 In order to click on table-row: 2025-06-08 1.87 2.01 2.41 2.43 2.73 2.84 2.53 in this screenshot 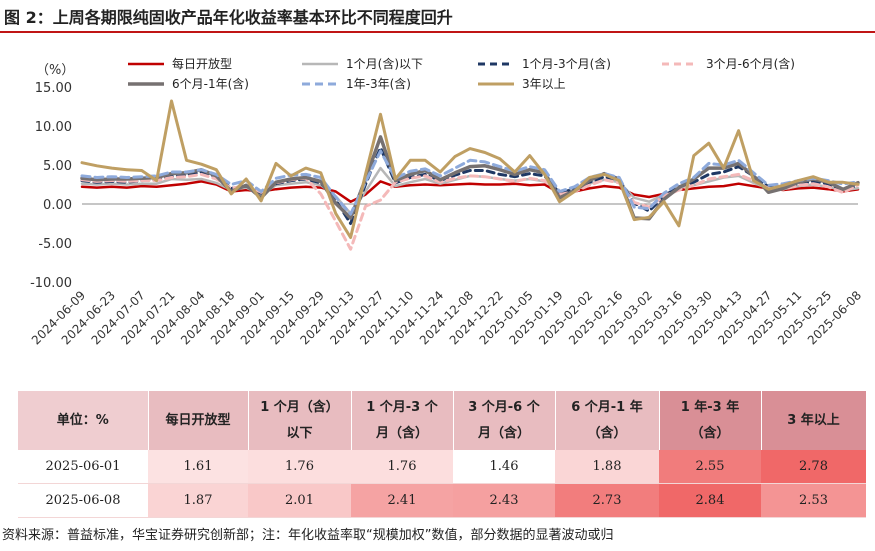, I will do `click(442, 500)`.